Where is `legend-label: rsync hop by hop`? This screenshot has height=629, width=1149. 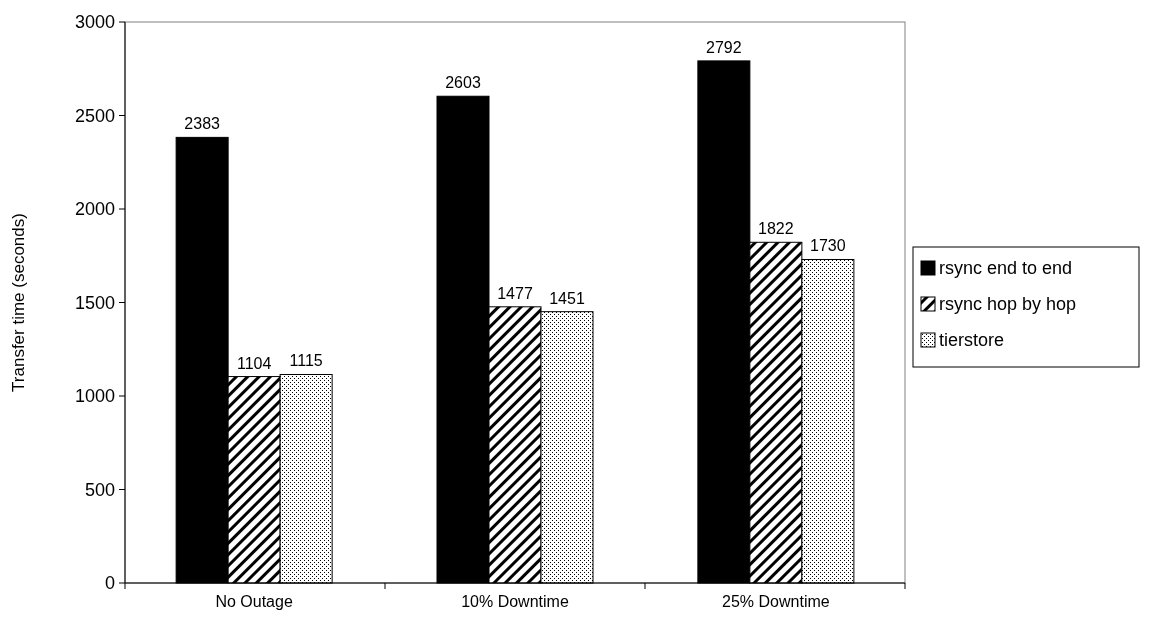
legend-label: rsync hop by hop is located at coordinates (1008, 304).